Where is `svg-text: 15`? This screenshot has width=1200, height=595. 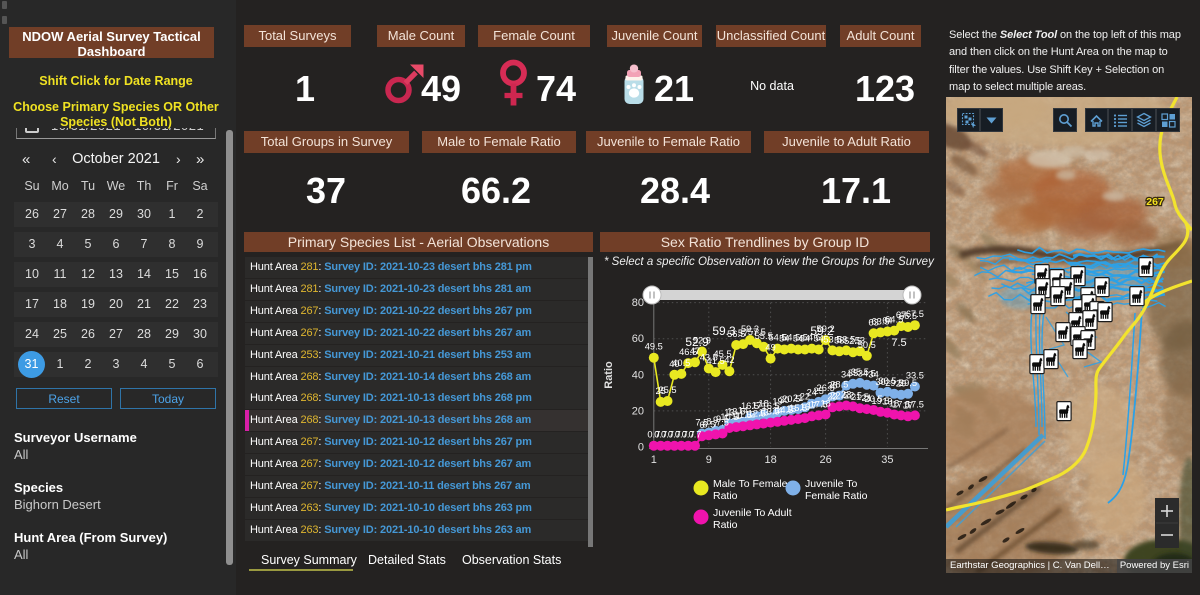 svg-text: 15 is located at coordinates (791, 409).